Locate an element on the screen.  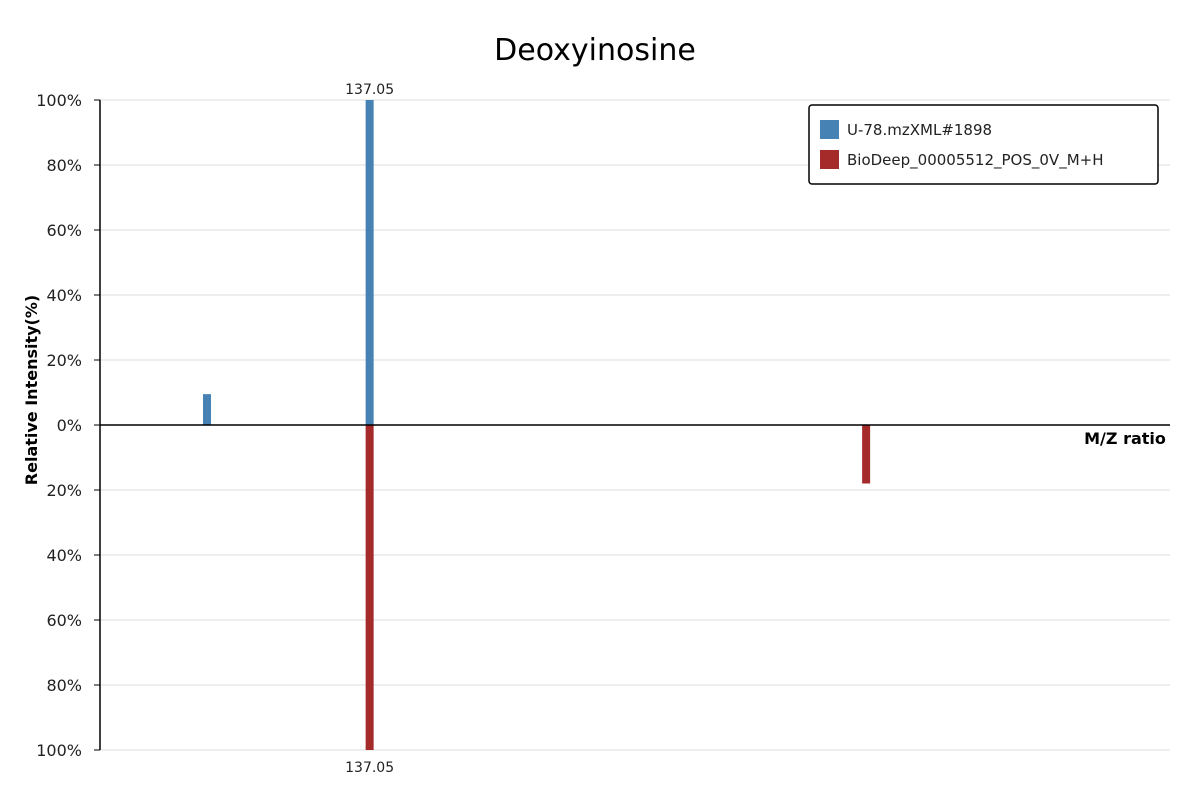
chart-title: Deoxyinosine is located at coordinates (595, 50).